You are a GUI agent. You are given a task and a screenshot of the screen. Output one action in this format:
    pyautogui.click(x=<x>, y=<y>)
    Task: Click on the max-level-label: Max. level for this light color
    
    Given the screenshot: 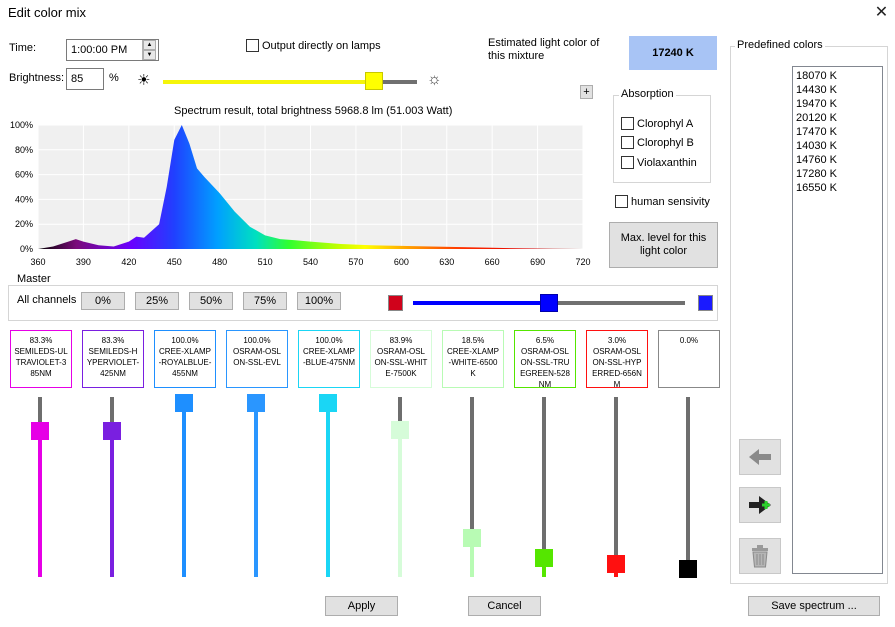 What is the action you would take?
    pyautogui.click(x=663, y=244)
    